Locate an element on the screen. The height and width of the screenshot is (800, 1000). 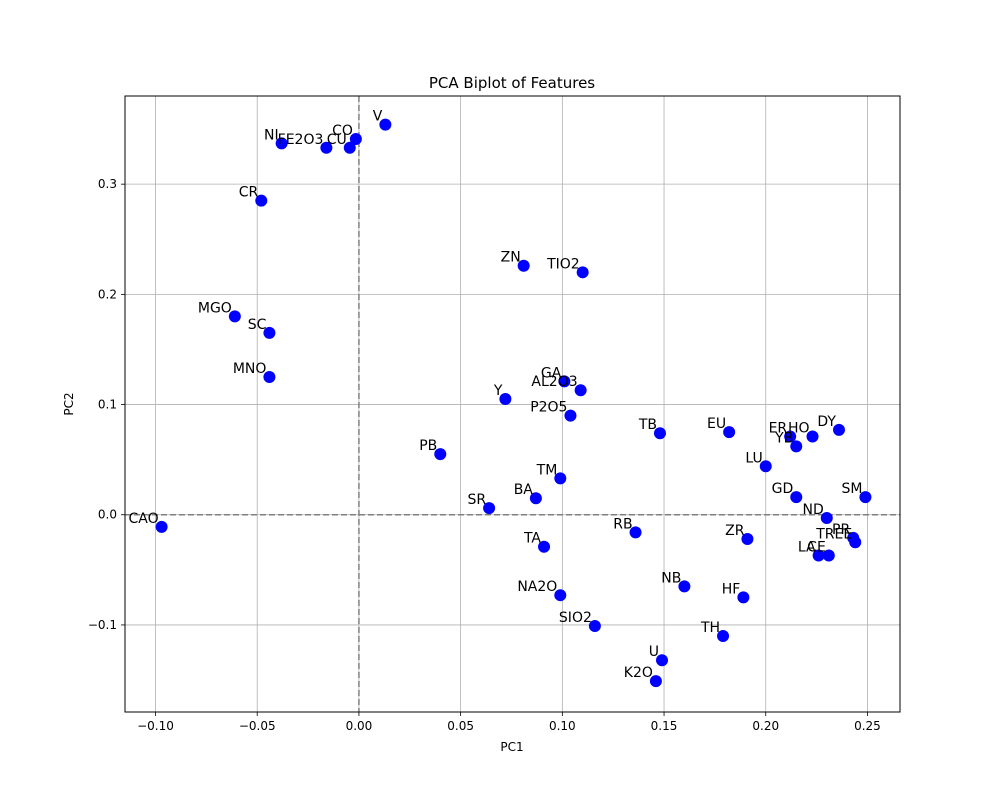
data-point-label: TH is located at coordinates (710, 628).